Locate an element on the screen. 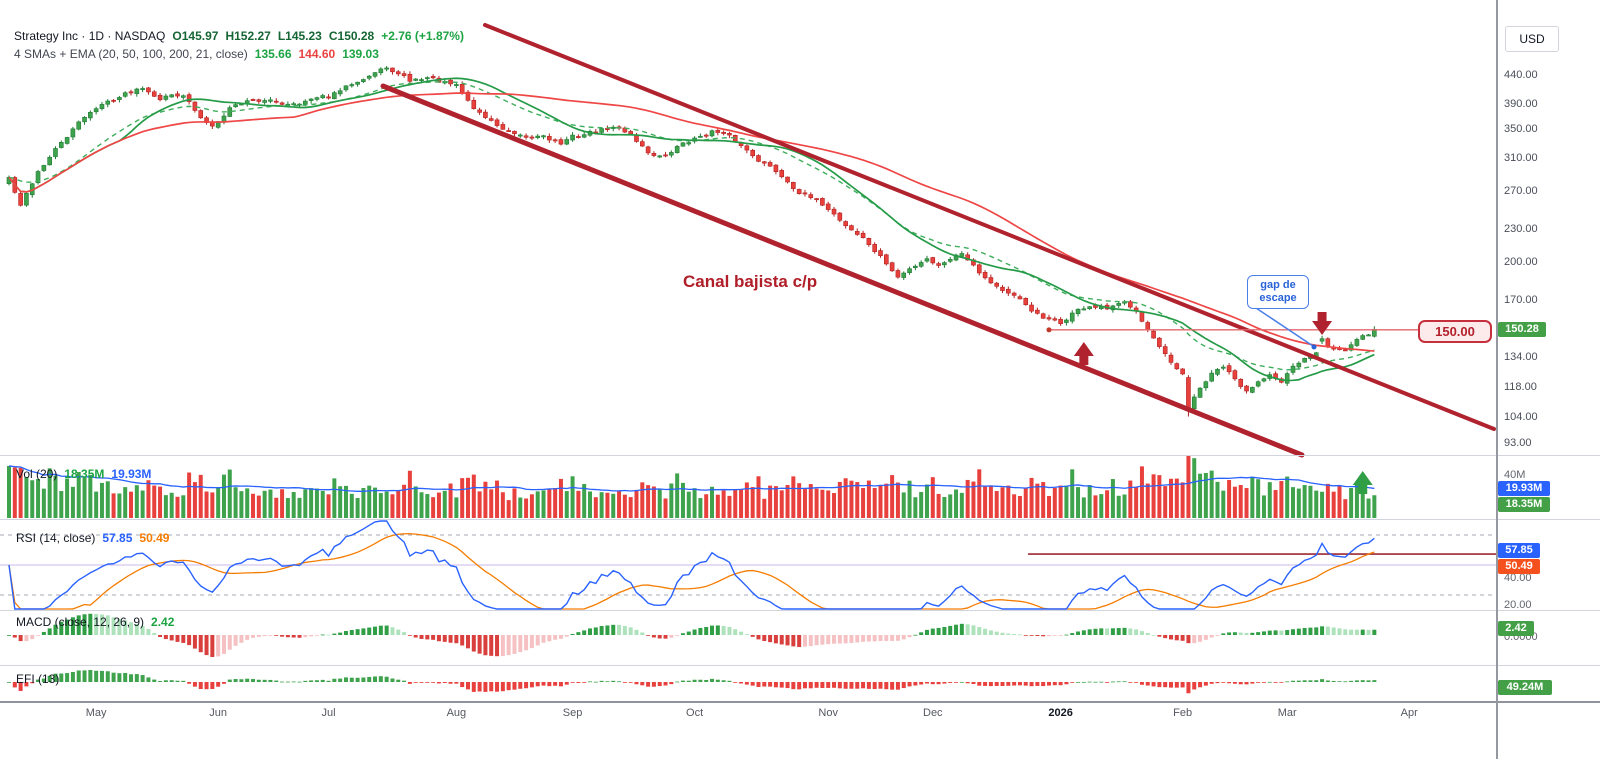 This screenshot has width=1600, height=759. price-axis-separator is located at coordinates (1497, 379).